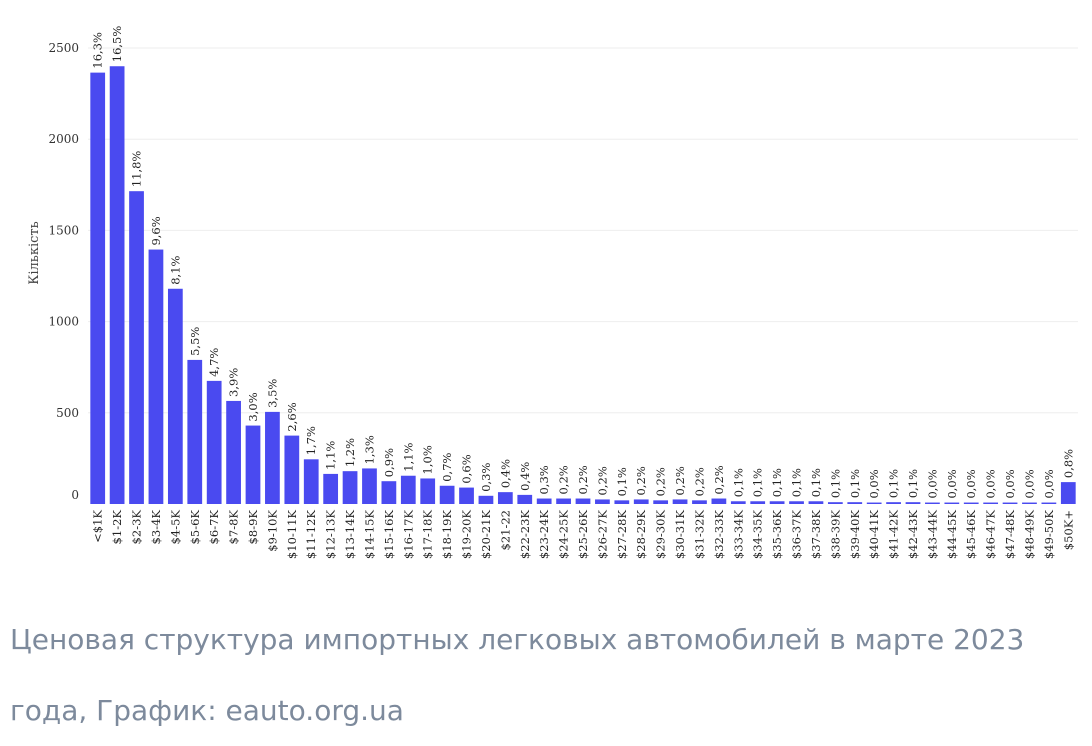 The width and height of the screenshot is (1092, 746). I want to click on bar-value-label: 8,1%, so click(175, 269).